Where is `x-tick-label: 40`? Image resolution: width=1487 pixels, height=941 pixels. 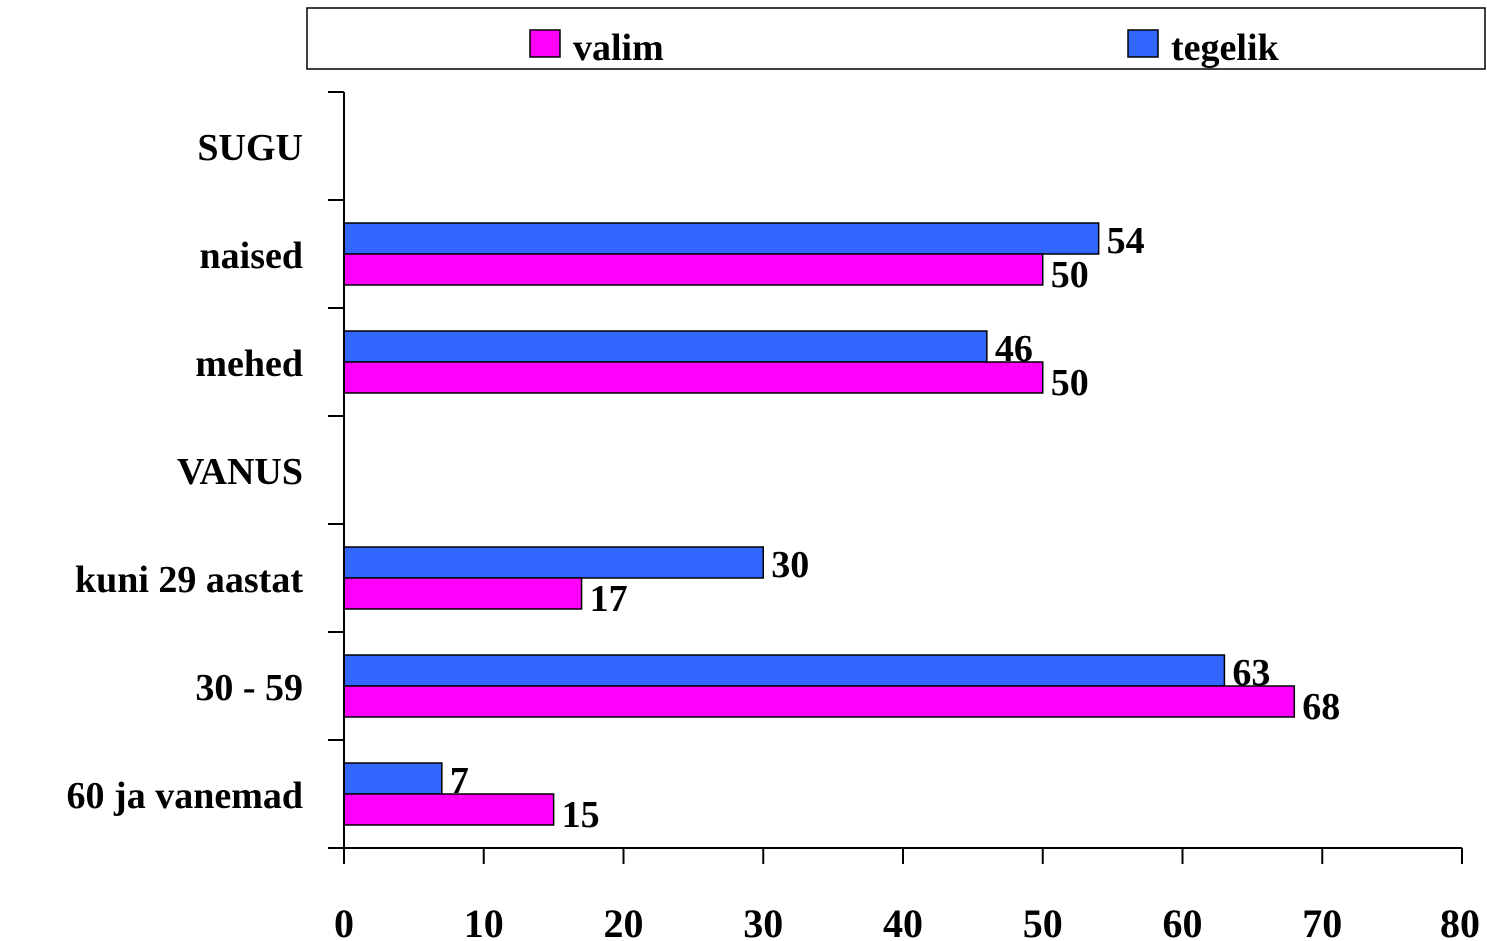 x-tick-label: 40 is located at coordinates (903, 921).